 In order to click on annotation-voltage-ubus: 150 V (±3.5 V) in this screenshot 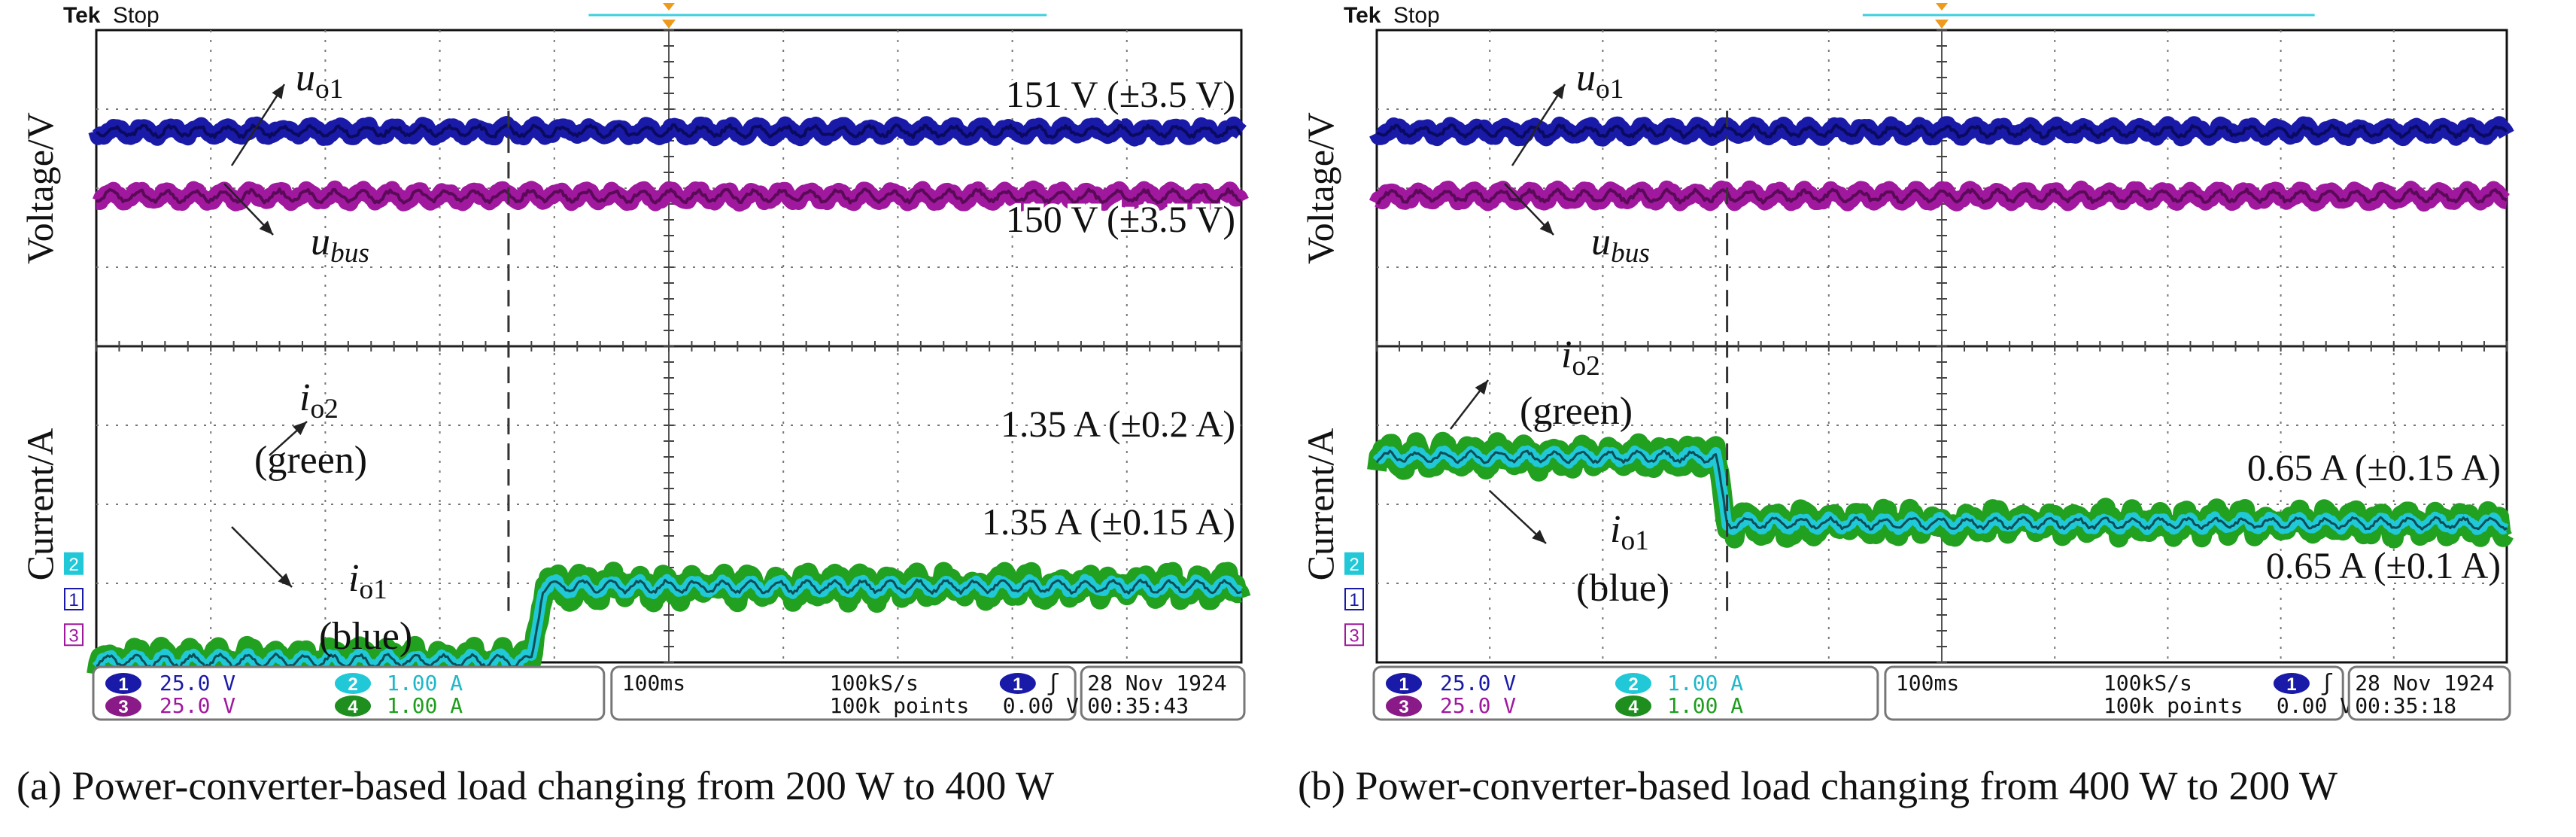, I will do `click(1121, 219)`.